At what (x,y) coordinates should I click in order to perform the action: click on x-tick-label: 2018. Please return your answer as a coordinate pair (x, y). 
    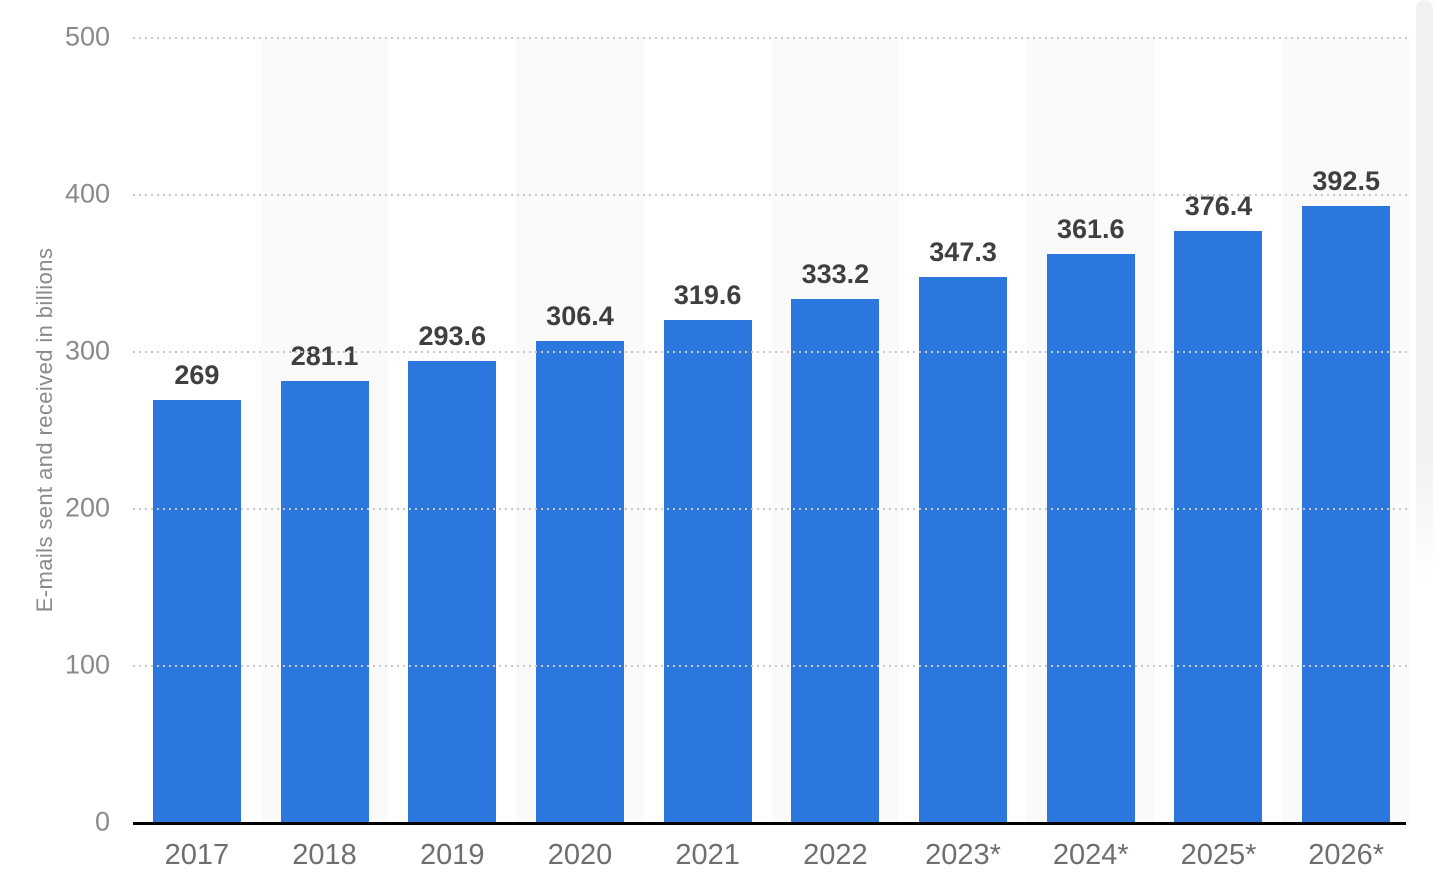
    Looking at the image, I should click on (324, 855).